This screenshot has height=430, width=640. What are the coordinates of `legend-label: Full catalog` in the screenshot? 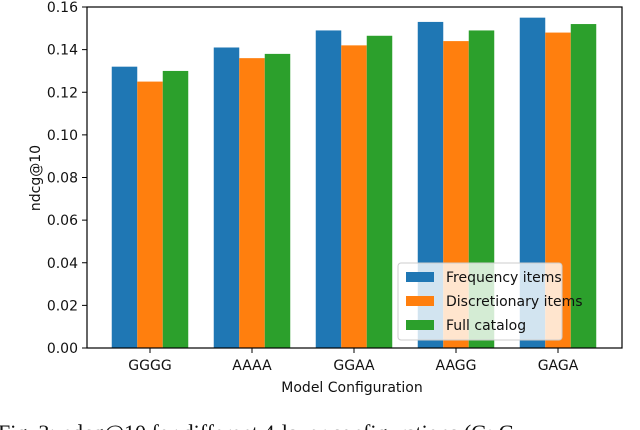 It's located at (486, 326).